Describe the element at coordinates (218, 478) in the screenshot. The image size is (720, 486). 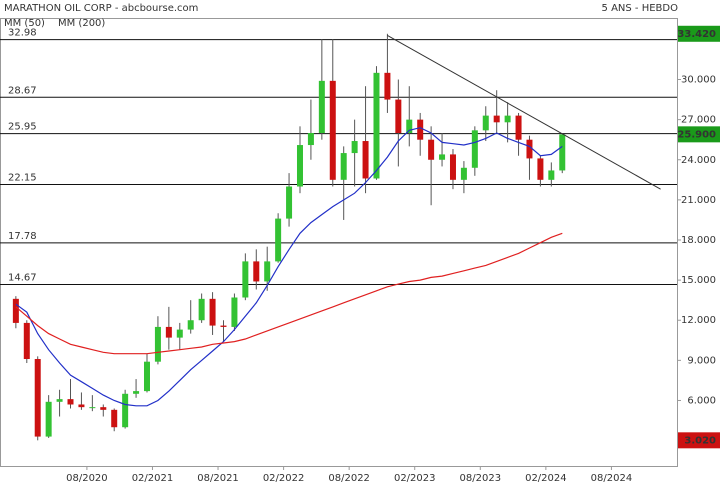
I see `x-tick-label: 08/2021` at that location.